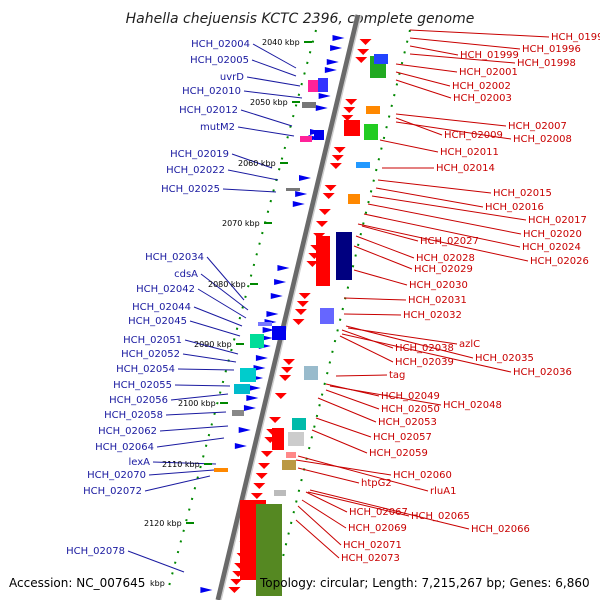 This screenshot has height=600, width=600. What do you see at coordinates (370, 558) in the screenshot?
I see `right-gene-label: HCH_02073` at bounding box center [370, 558].